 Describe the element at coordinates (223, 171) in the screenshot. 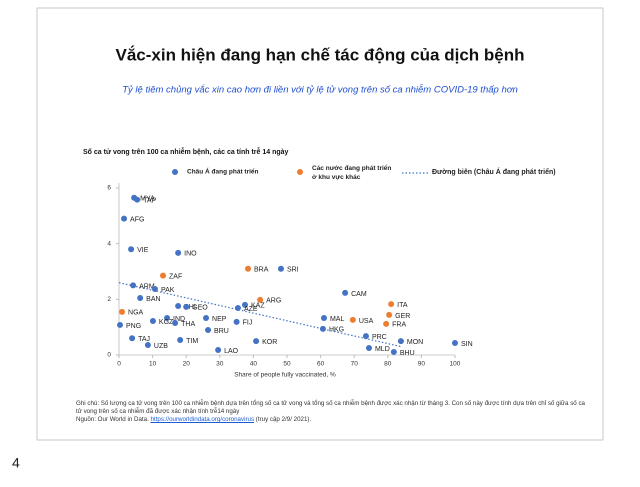

I see `legend-label: Châu Á đang phát triển` at that location.